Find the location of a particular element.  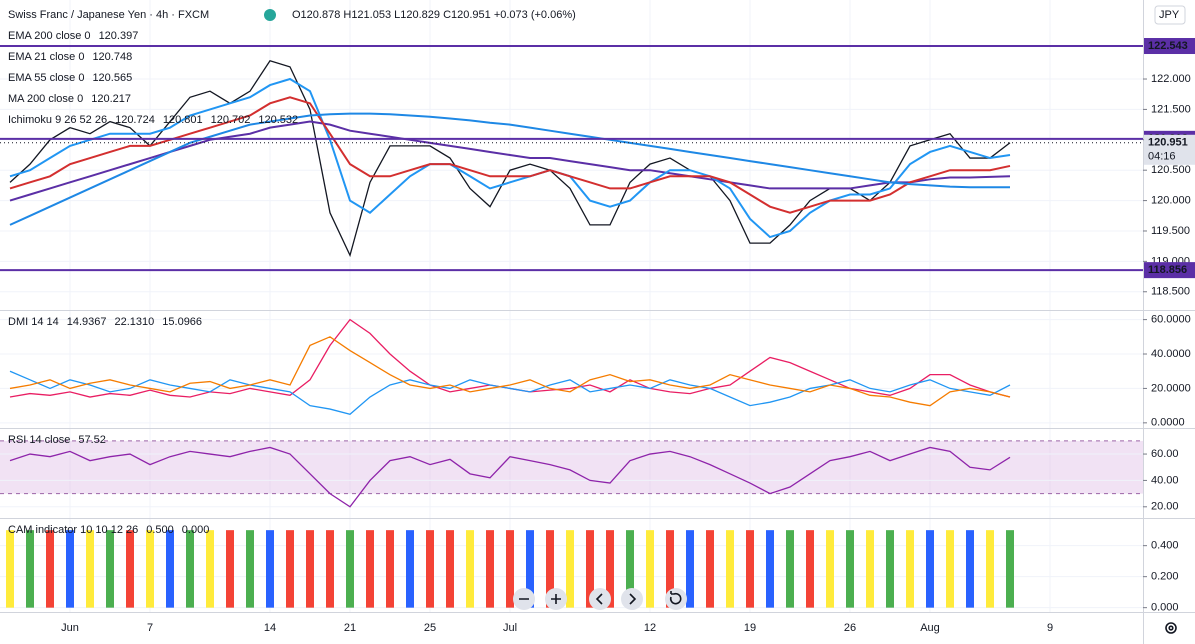

y-tick-label: 119.500 is located at coordinates (1170, 231).